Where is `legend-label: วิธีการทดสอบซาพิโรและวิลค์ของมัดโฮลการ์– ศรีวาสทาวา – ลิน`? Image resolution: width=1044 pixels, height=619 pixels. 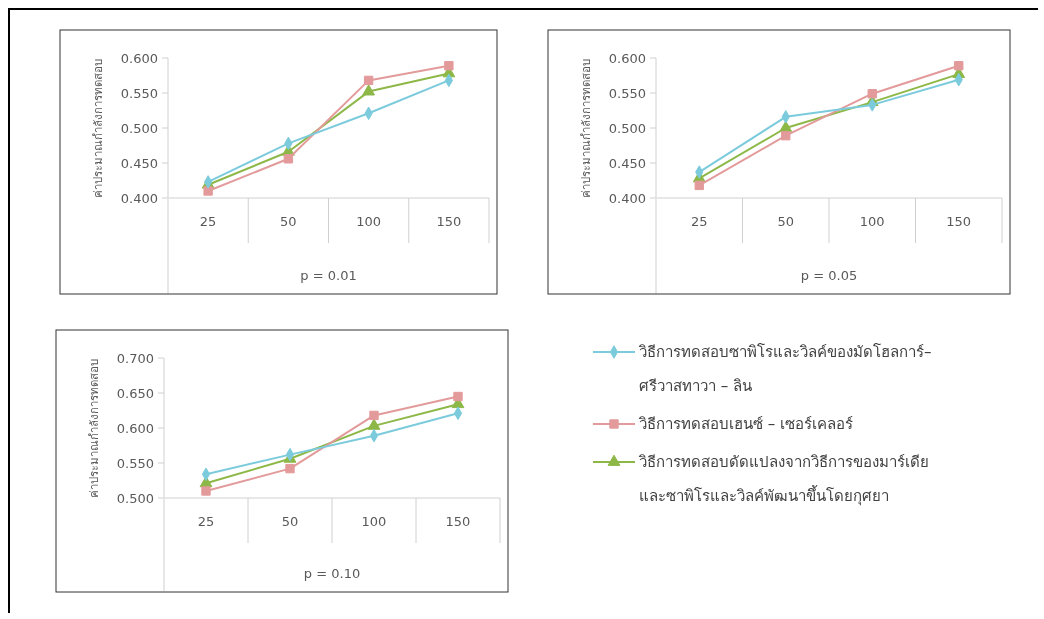 legend-label: วิธีการทดสอบซาพิโรและวิลค์ของมัดโฮลการ์– ศรีวาสทาวา – ลิน is located at coordinates (785, 369).